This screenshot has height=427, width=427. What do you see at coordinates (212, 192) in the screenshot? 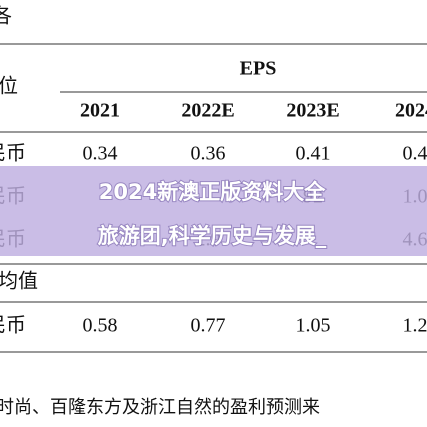
I see `banner-line: 2024新澳正版资料大全` at bounding box center [212, 192].